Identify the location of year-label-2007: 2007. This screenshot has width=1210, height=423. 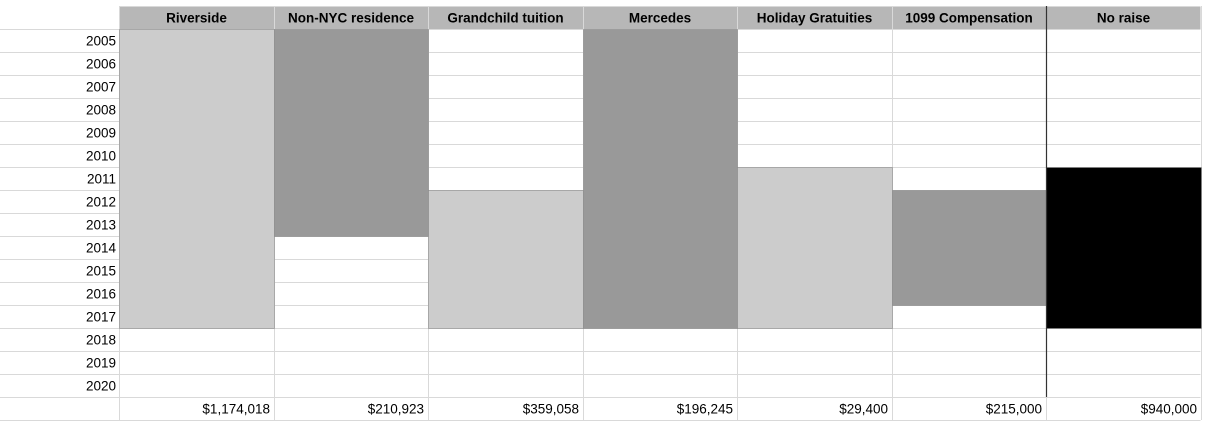
(101, 87).